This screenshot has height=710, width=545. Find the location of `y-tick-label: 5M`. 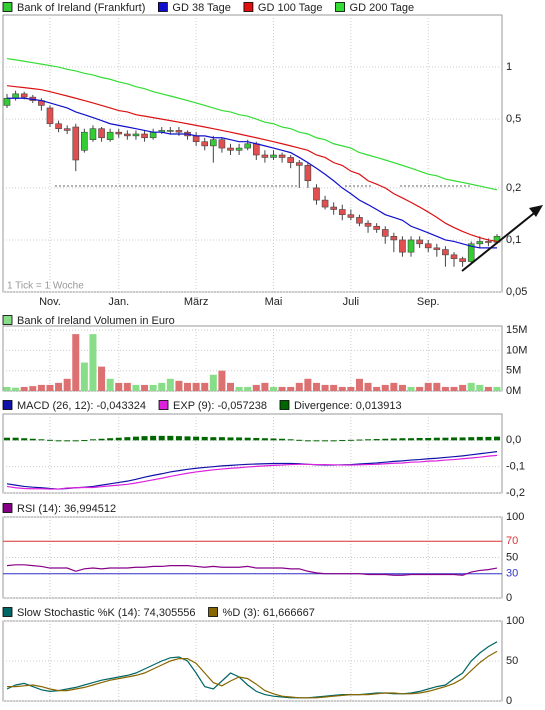

y-tick-label: 5M is located at coordinates (513, 371).